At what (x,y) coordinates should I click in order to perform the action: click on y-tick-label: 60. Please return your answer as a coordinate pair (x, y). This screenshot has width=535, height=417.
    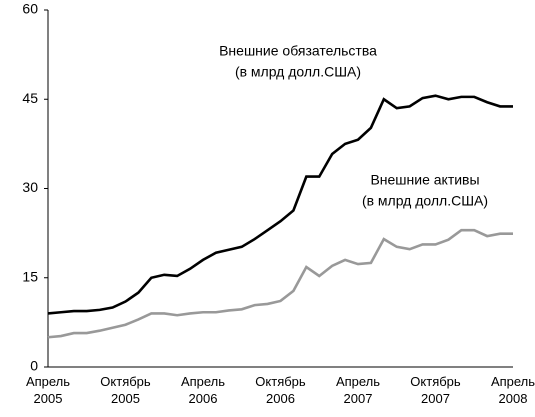
    Looking at the image, I should click on (30, 9).